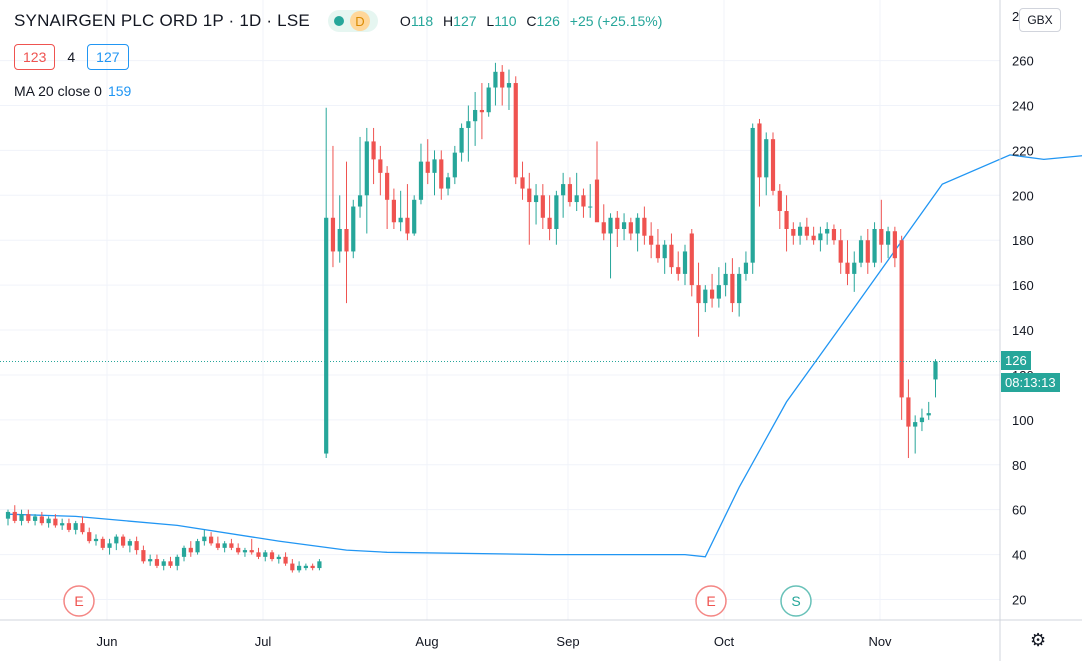  What do you see at coordinates (108, 57) in the screenshot?
I see `buy-button: 127` at bounding box center [108, 57].